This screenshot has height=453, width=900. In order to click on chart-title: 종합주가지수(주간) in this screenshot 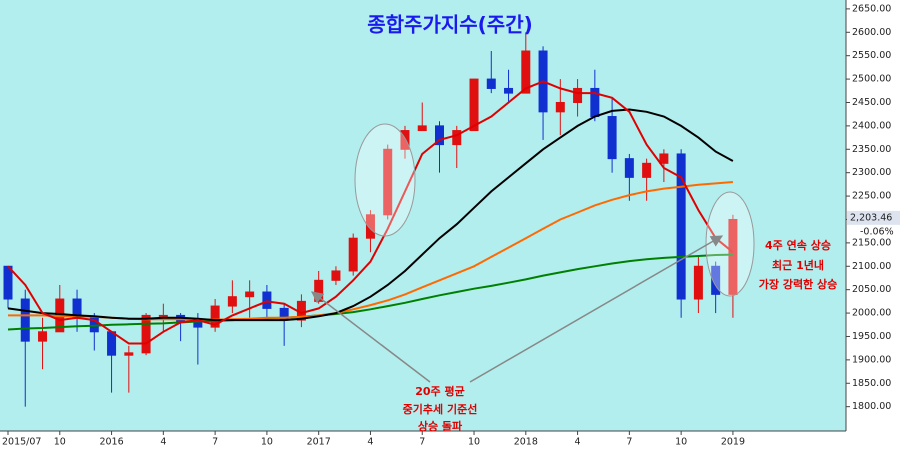, I will do `click(449, 25)`.